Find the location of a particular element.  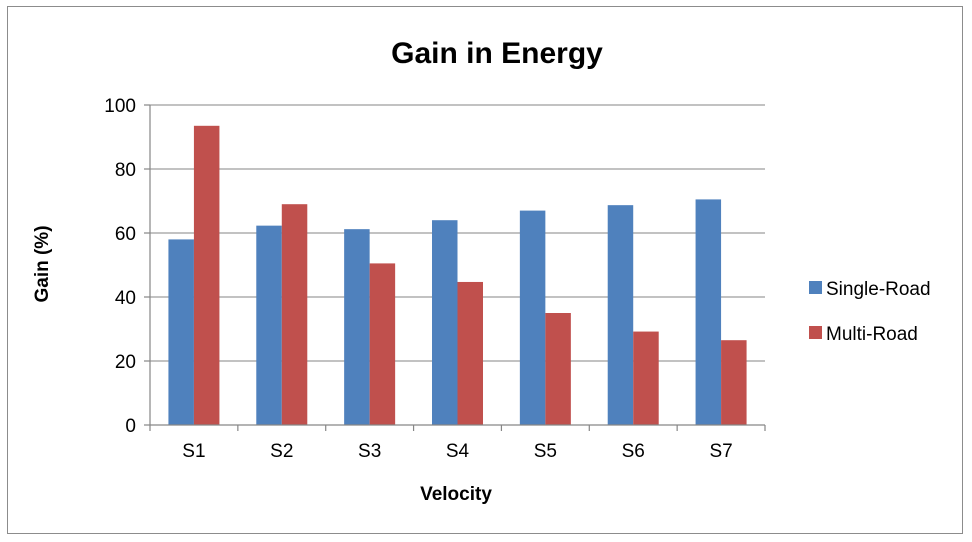

x-tick-label-s2: S2 is located at coordinates (281, 451).